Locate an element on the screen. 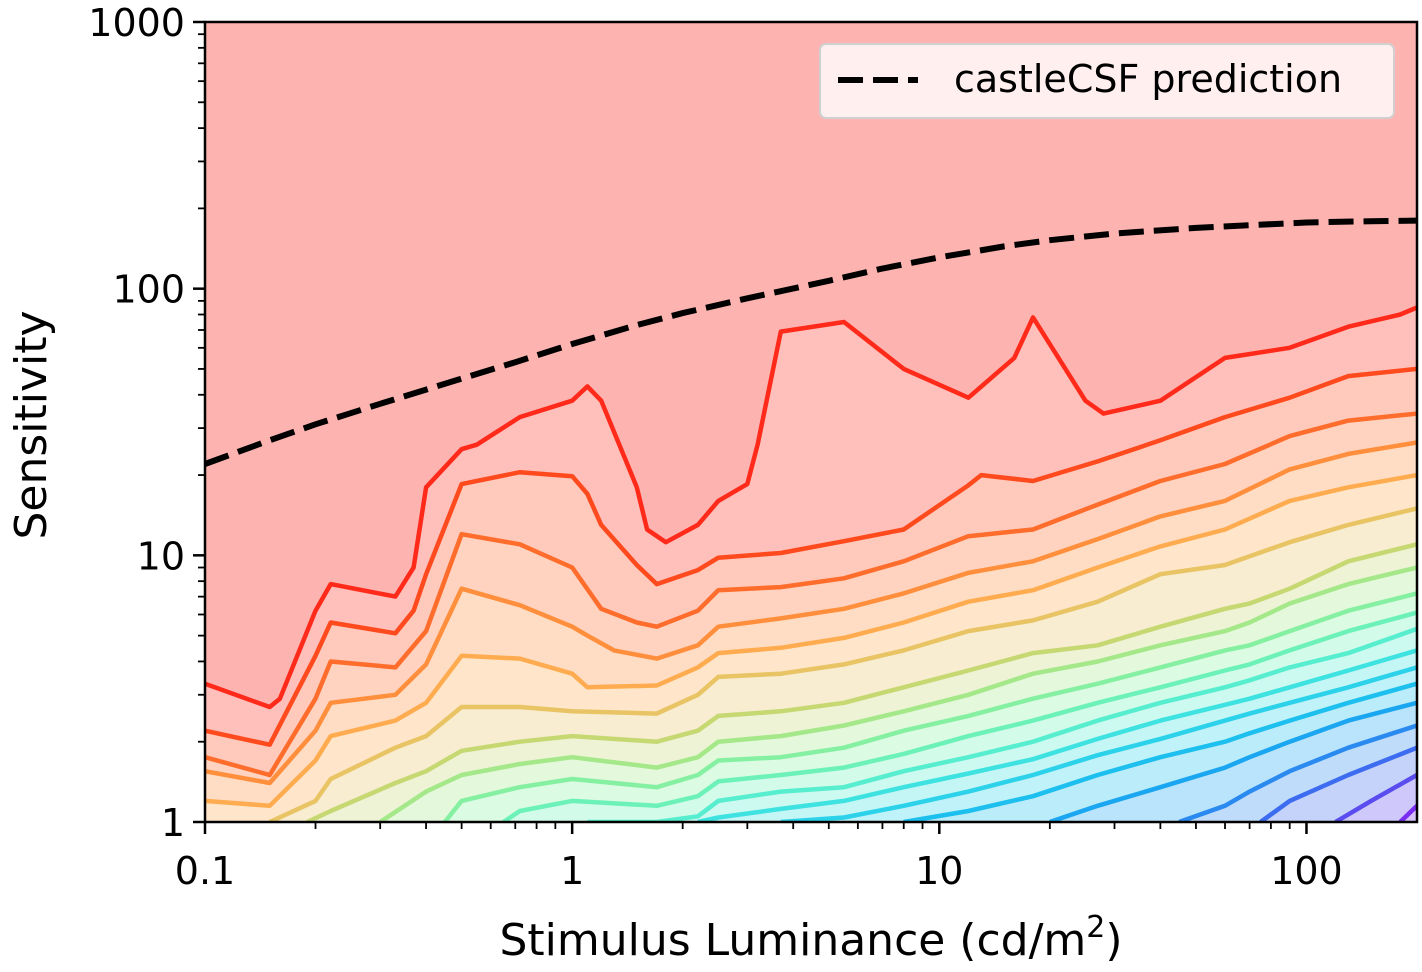 This screenshot has height=972, width=1422. y-axis-label: Sensitivity is located at coordinates (31, 424).